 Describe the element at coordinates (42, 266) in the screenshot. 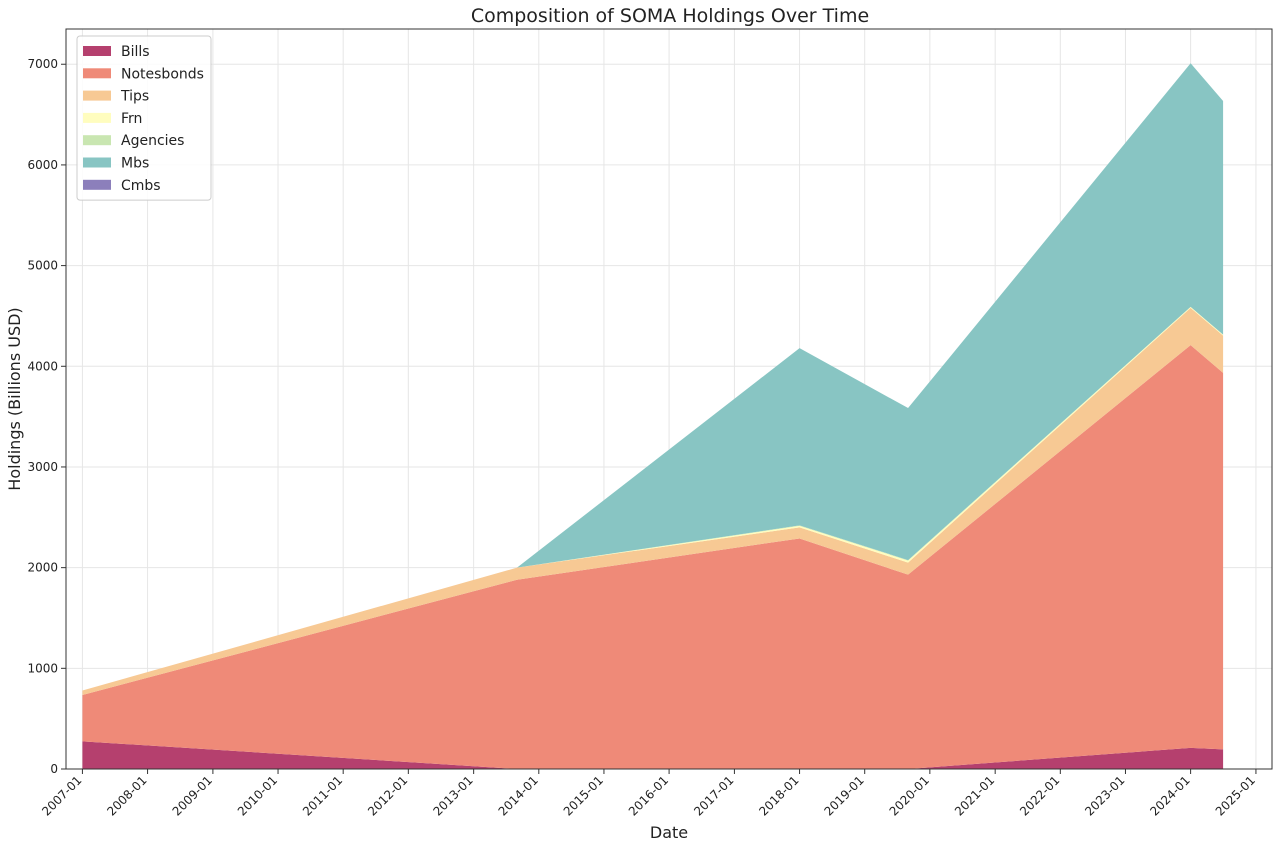

I see `y-tick-label: 5000` at that location.